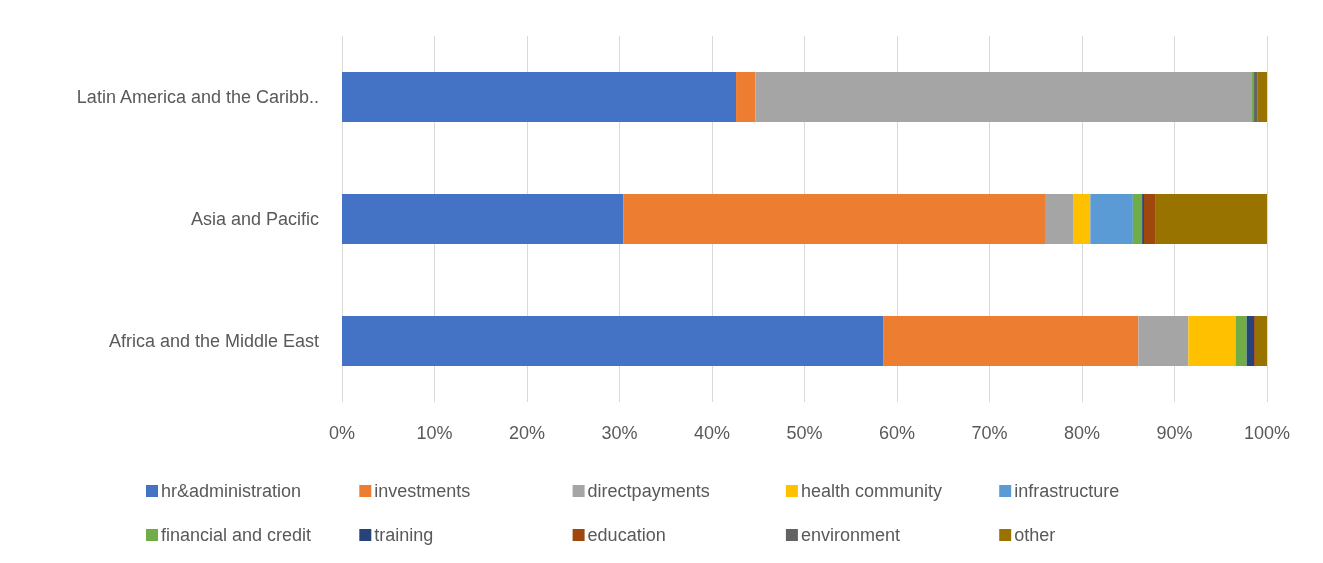 Image resolution: width=1323 pixels, height=563 pixels. Describe the element at coordinates (1174, 433) in the screenshot. I see `x-tick-label: 90%` at that location.